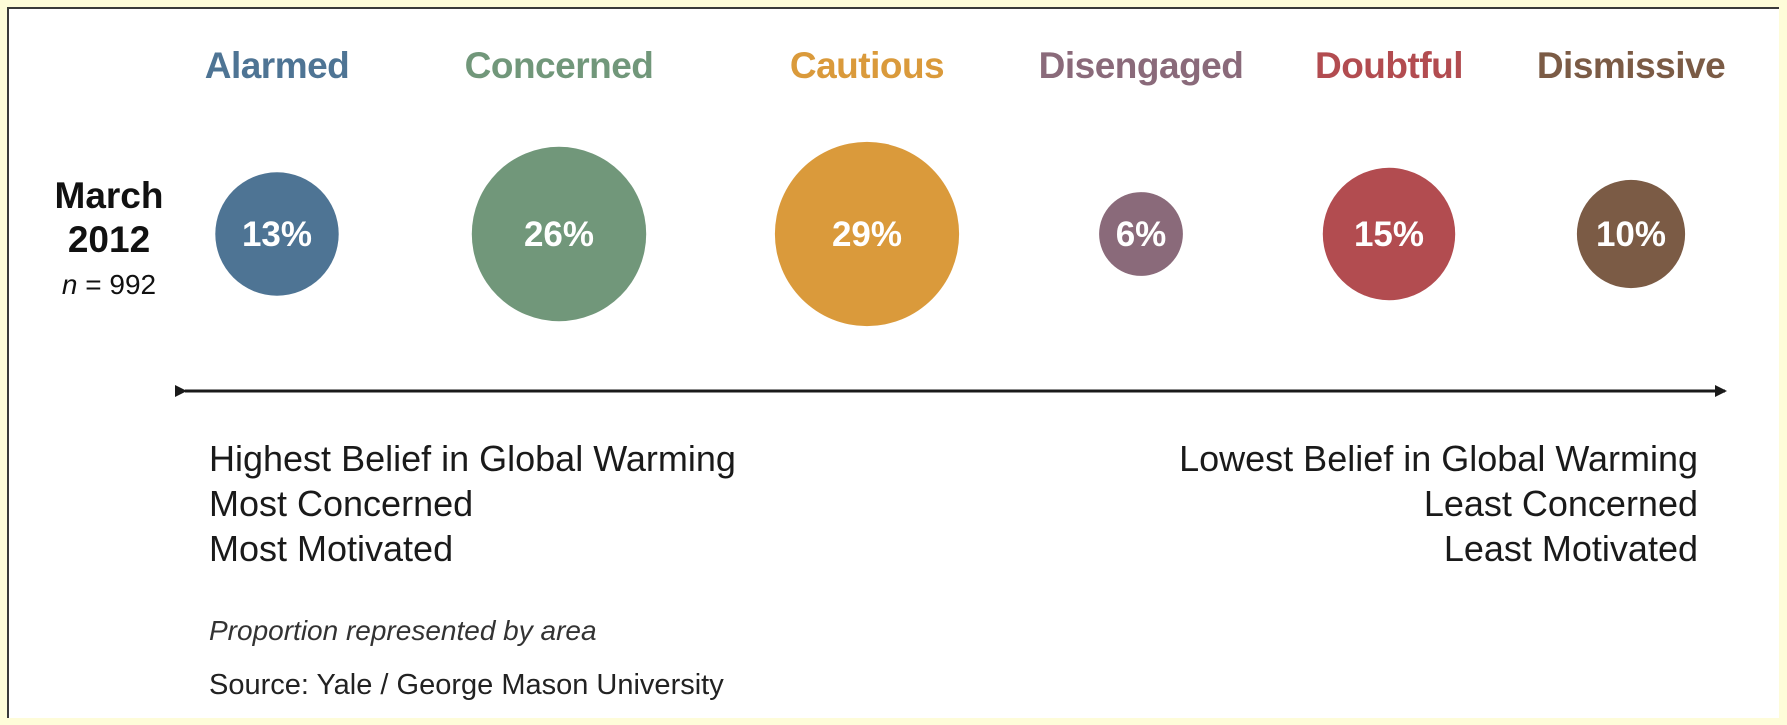 This screenshot has width=1787, height=725. What do you see at coordinates (1560, 503) in the screenshot?
I see `scale-right-line-2: Least Concerned` at bounding box center [1560, 503].